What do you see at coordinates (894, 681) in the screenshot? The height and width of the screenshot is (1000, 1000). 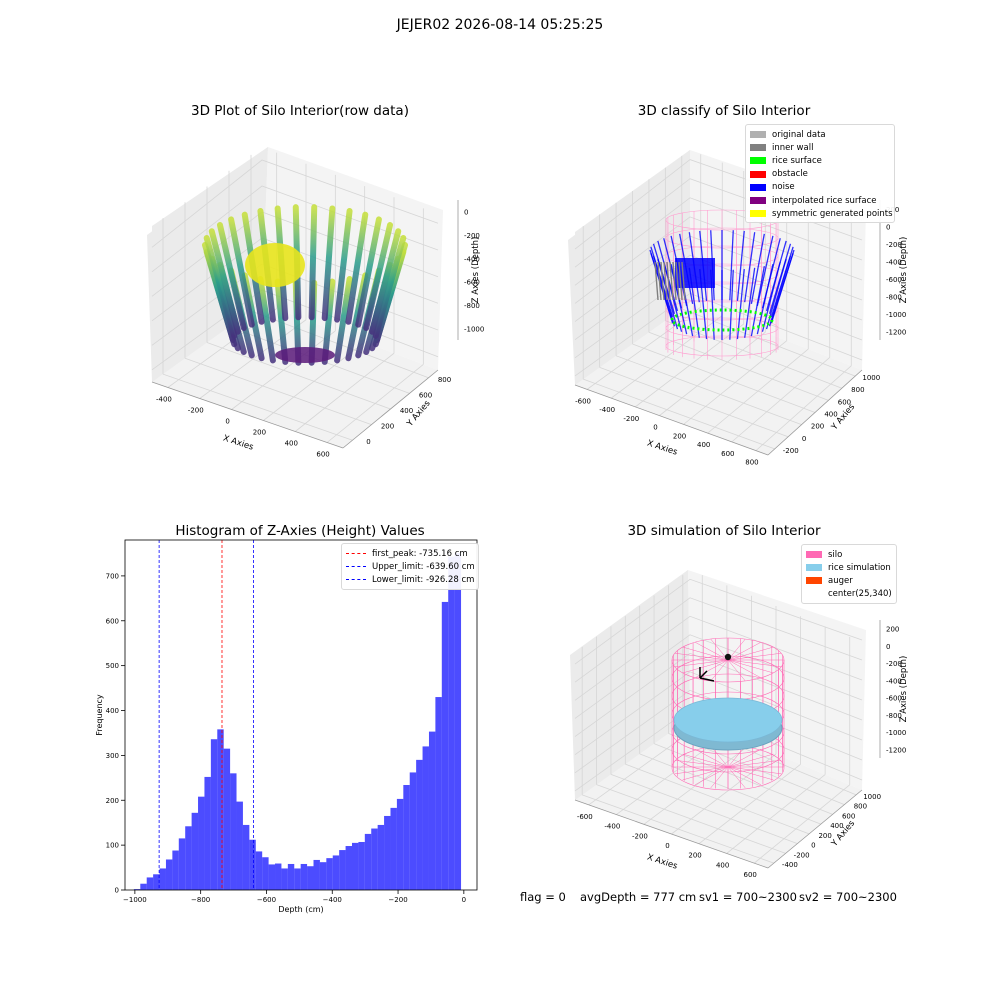 I see `z-tick-label: -400` at bounding box center [894, 681].